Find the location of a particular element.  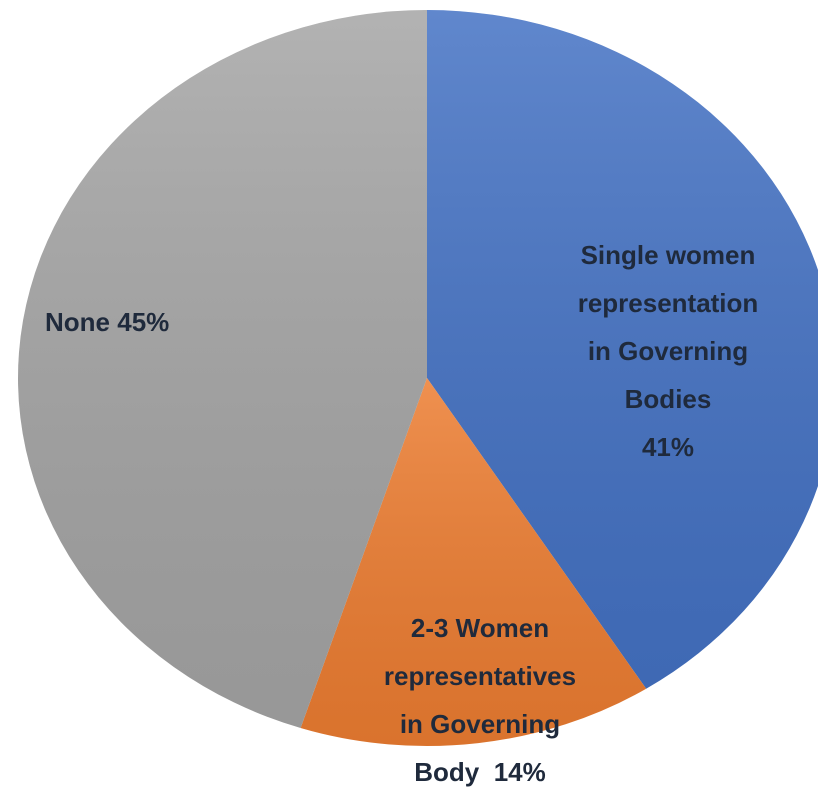

category-label: None is located at coordinates (77, 322).